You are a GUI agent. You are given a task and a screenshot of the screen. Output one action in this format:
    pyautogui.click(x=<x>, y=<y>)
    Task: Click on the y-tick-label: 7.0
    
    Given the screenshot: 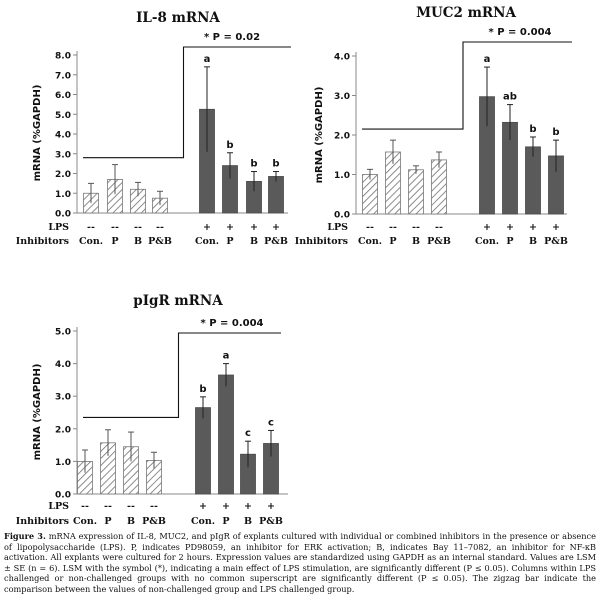 What is the action you would take?
    pyautogui.click(x=63, y=76)
    